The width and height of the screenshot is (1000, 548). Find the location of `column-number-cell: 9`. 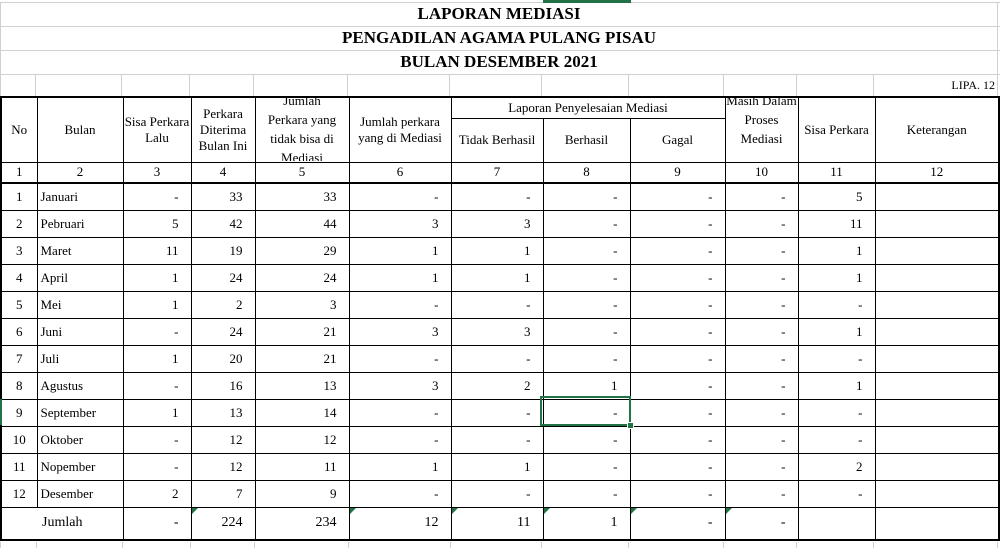

column-number-cell: 9 is located at coordinates (677, 172).